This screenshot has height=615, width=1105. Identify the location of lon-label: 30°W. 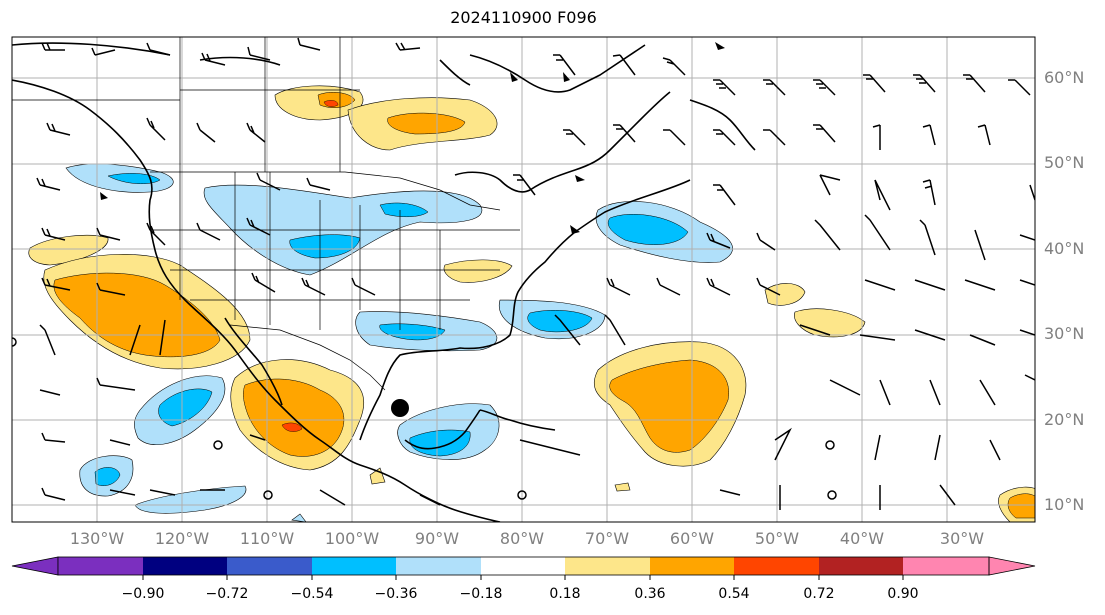
(962, 538).